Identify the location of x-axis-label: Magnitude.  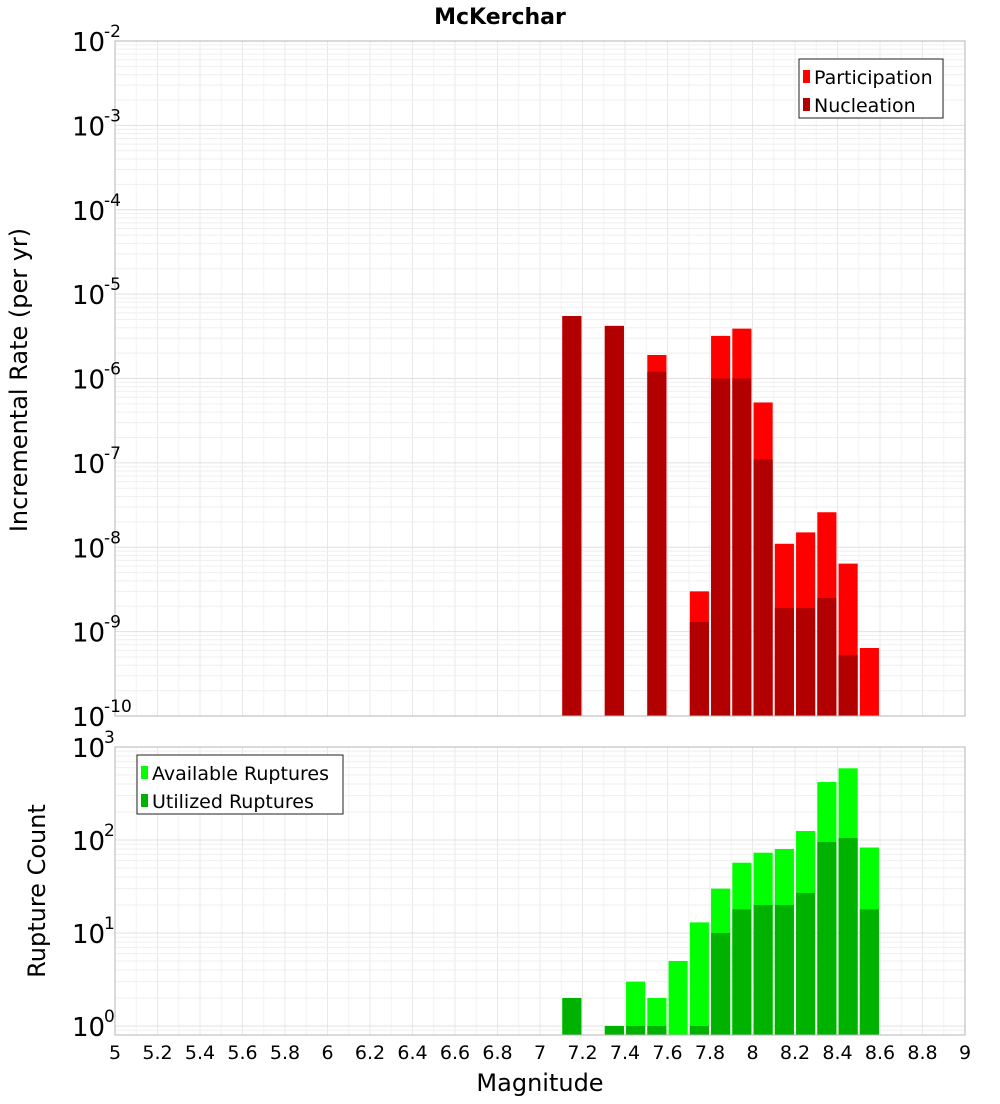
(539, 1083).